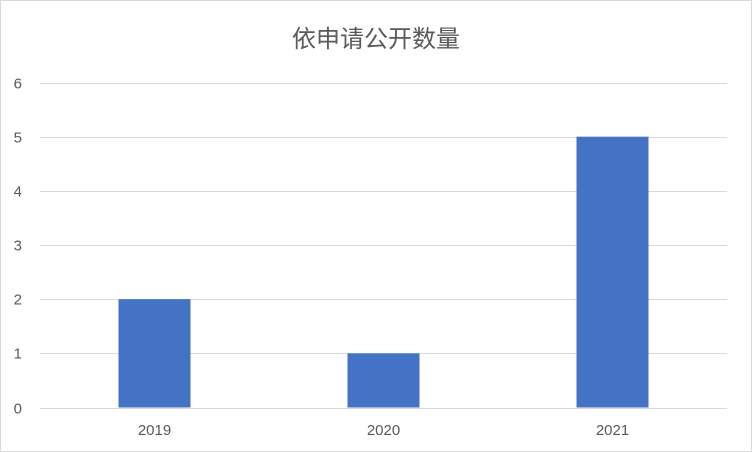 The image size is (752, 452). Describe the element at coordinates (18, 409) in the screenshot. I see `y-tick-label: 0` at that location.